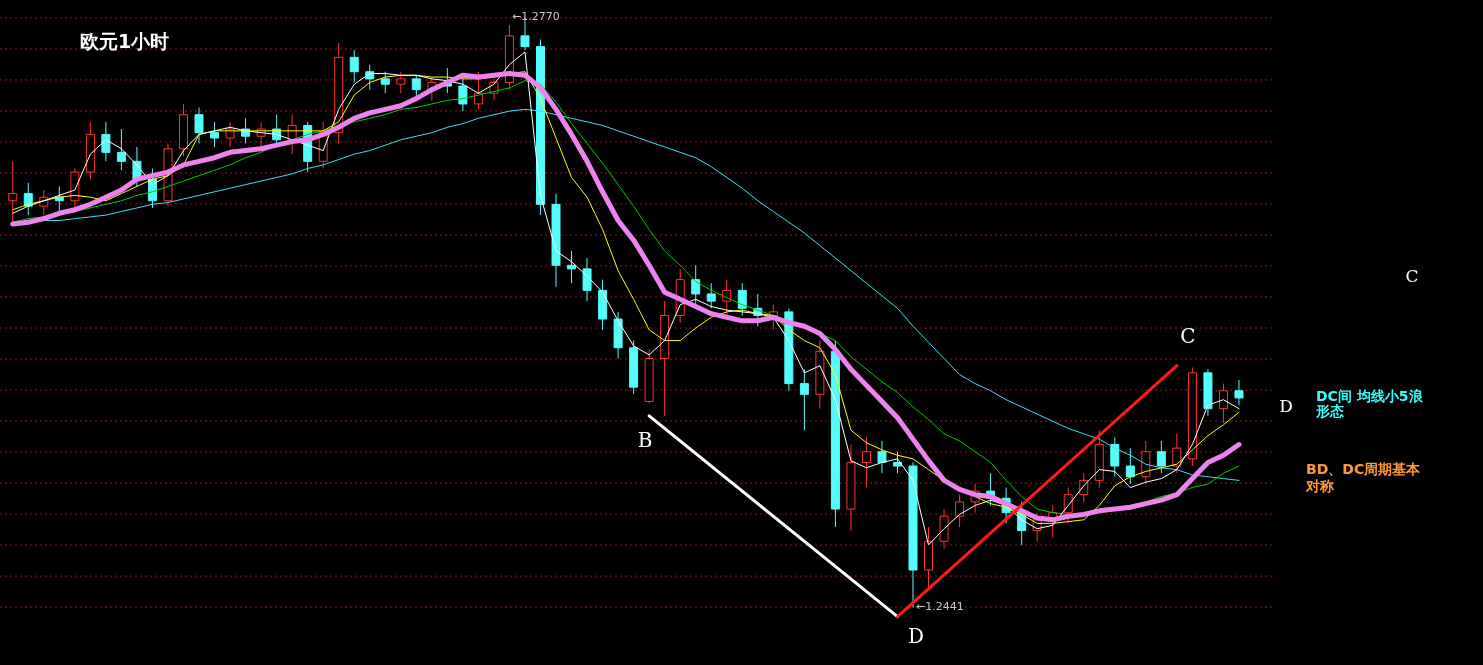  I want to click on text: C, so click(1412, 276).